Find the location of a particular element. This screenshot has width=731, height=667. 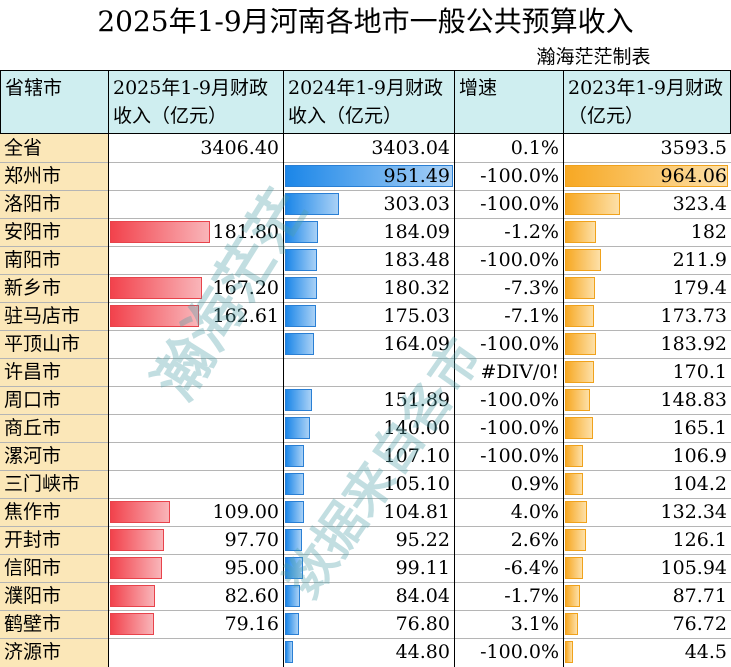

cell-v2025: 109.00 is located at coordinates (245, 512).